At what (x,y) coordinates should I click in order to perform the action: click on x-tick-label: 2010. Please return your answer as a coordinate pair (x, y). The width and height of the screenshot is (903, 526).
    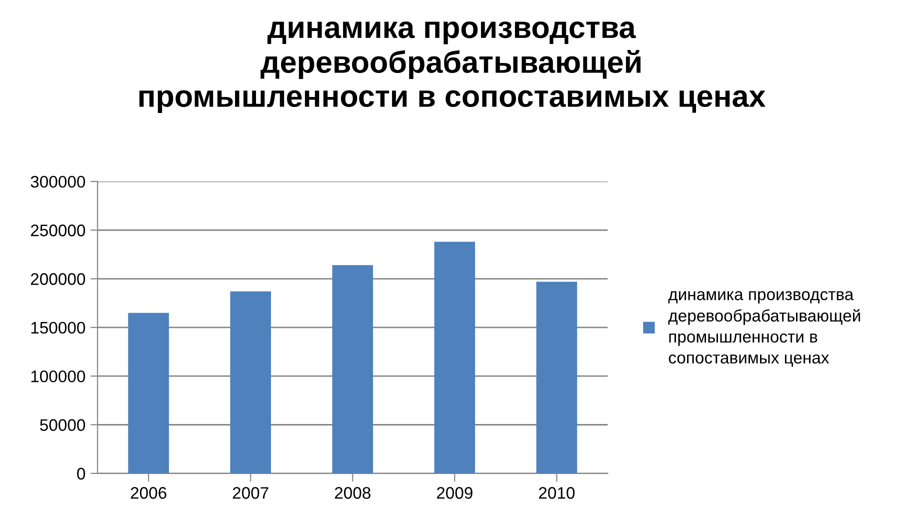
    Looking at the image, I should click on (557, 493).